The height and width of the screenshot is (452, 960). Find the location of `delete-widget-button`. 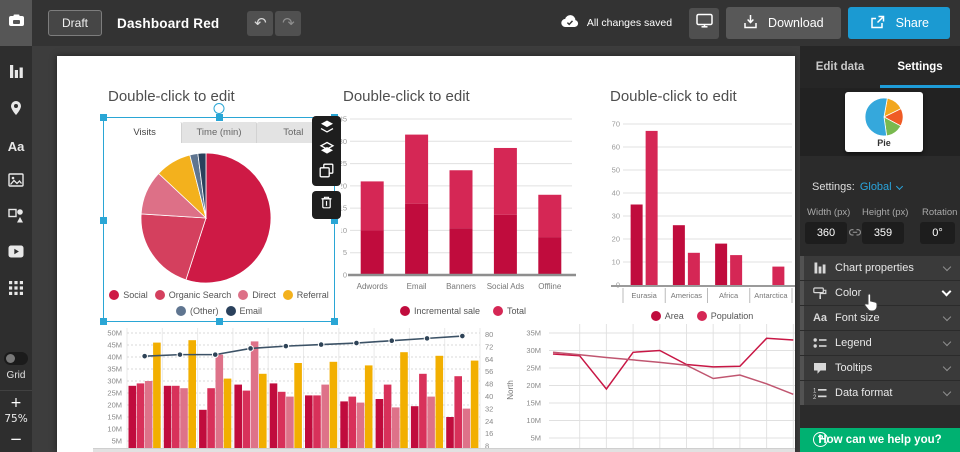

delete-widget-button is located at coordinates (326, 205).